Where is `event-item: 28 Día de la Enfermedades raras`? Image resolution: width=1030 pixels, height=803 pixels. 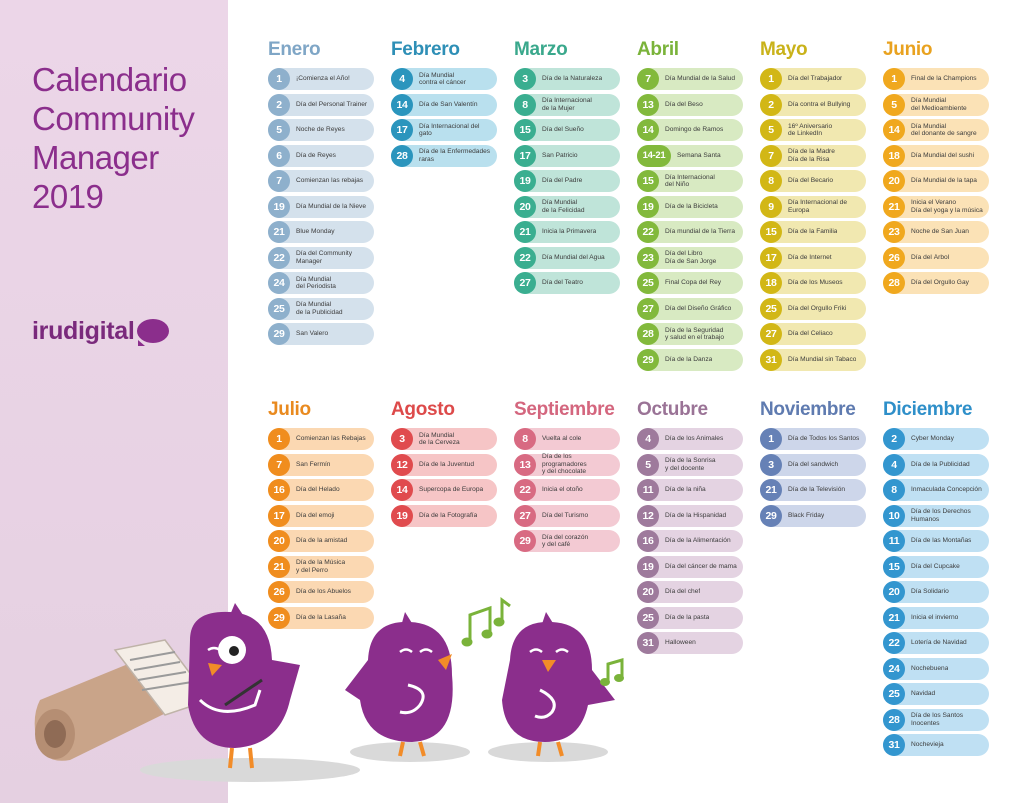
event-item: 28 Día de la Enfermedades raras is located at coordinates (444, 155).